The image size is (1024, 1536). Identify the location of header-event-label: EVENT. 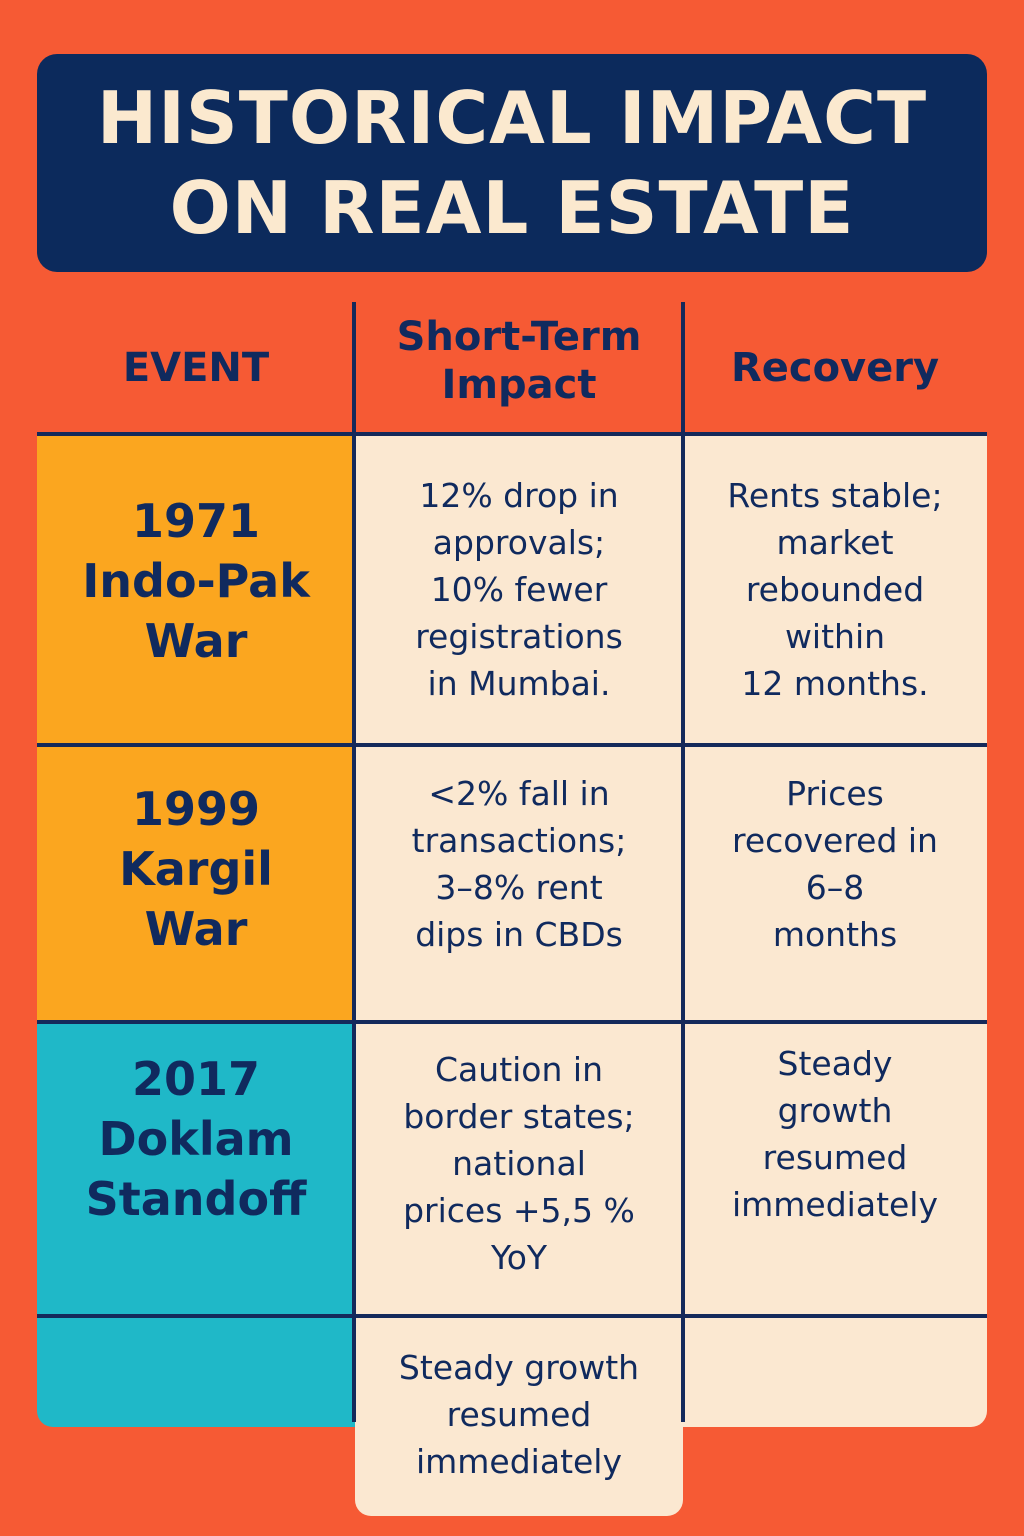
(196, 368).